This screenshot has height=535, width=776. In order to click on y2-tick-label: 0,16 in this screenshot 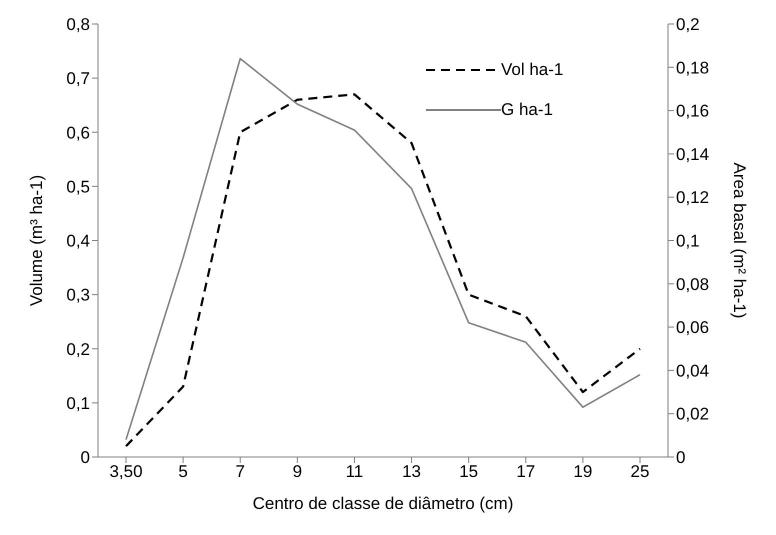, I will do `click(693, 111)`.